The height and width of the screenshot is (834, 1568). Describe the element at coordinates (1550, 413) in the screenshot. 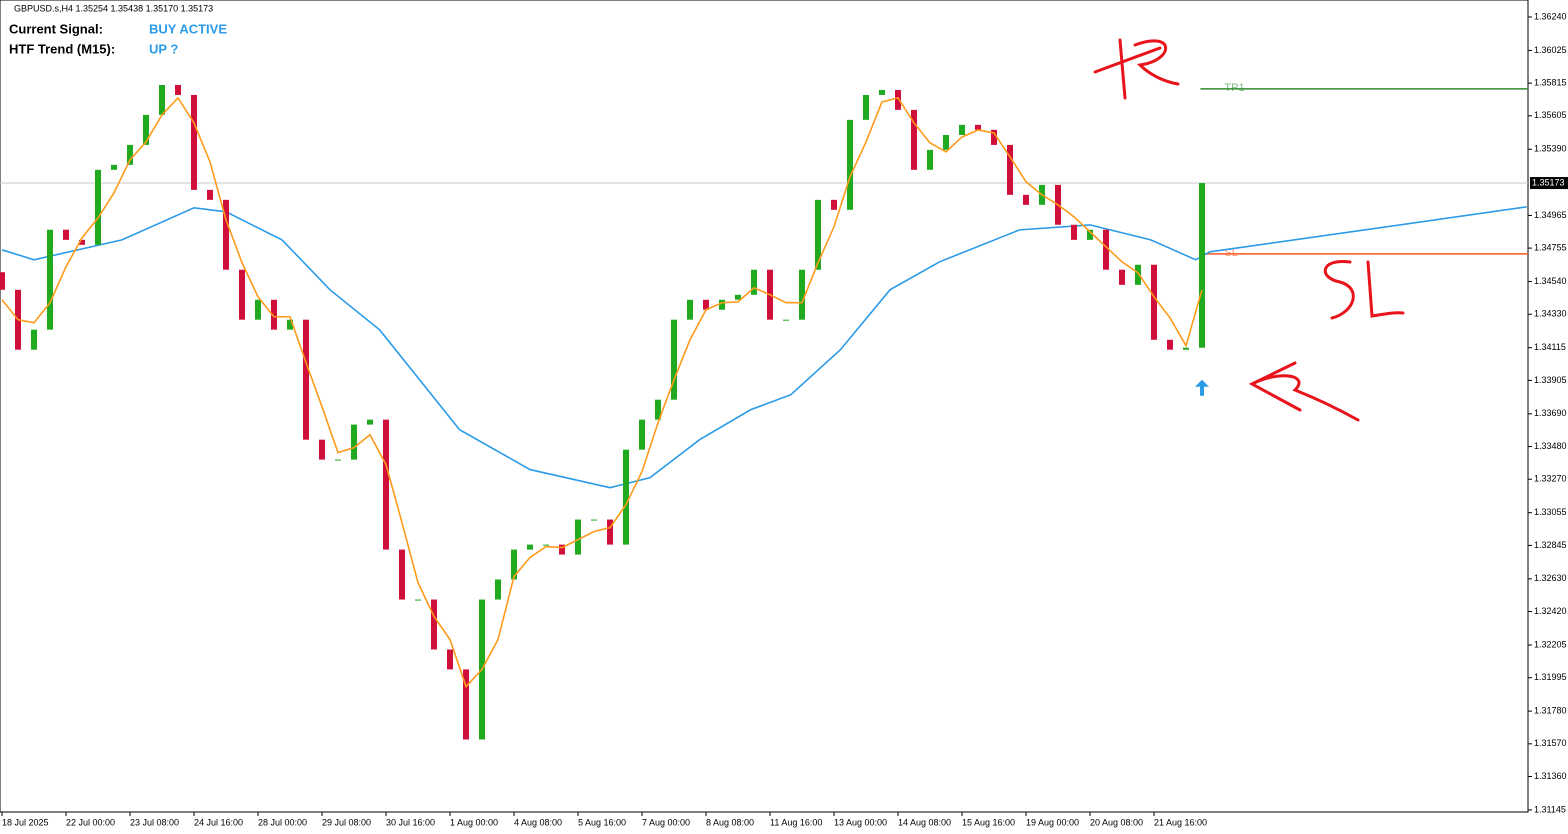

I see `y-tick-label: 1.33690` at that location.